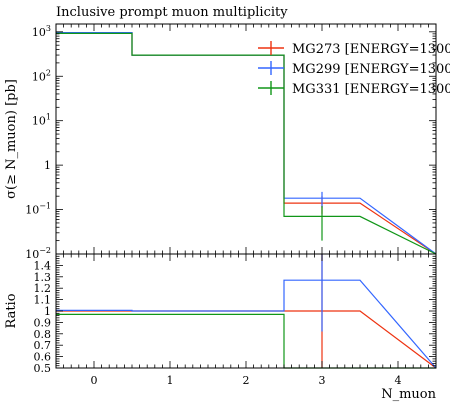 The image size is (450, 406). What do you see at coordinates (43, 277) in the screenshot?
I see `ratio-y-tick-label: 1.3` at bounding box center [43, 277].